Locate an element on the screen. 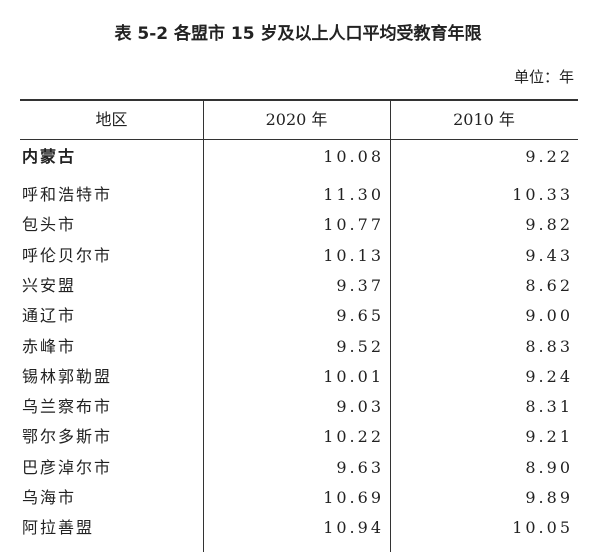 The height and width of the screenshot is (552, 596). value: 10.33 is located at coordinates (542, 194).